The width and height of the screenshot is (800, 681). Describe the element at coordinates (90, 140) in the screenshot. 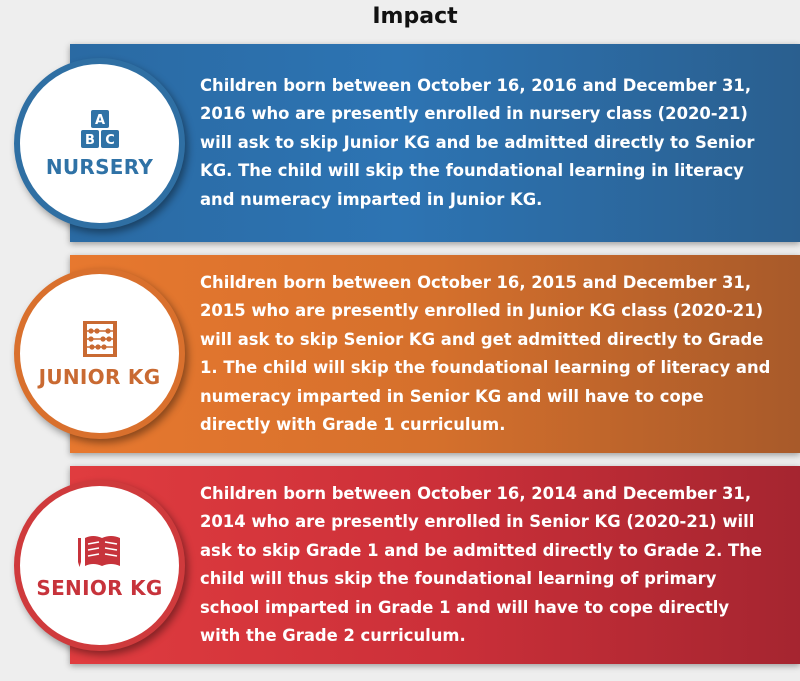

I see `block-letter-b: B` at that location.